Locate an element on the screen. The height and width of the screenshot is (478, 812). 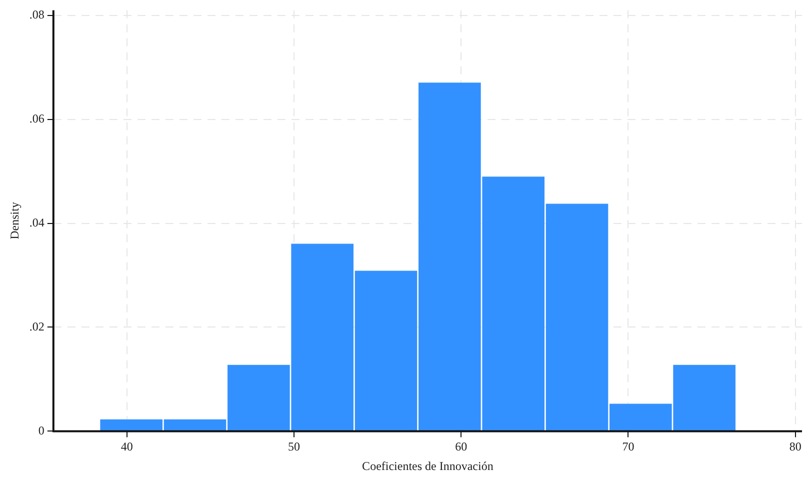
x-tick-label: 70 is located at coordinates (628, 447).